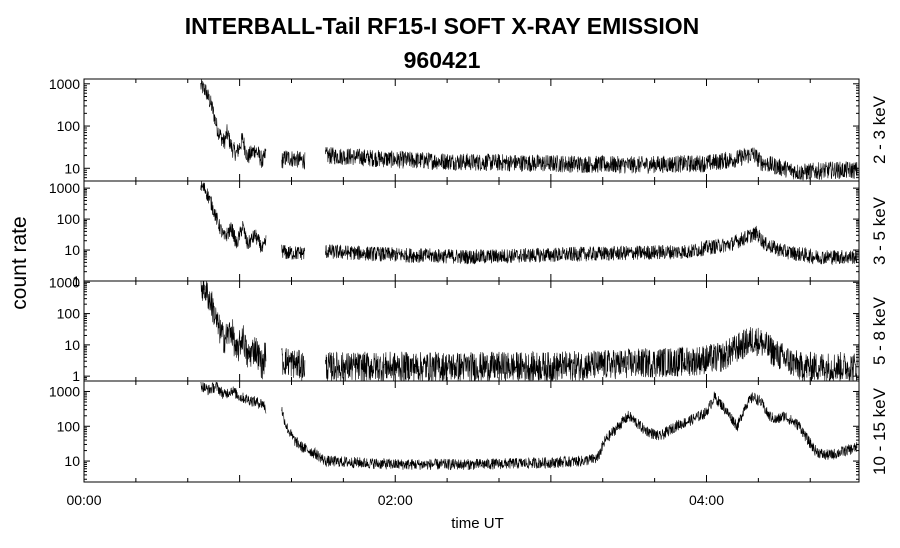 The height and width of the screenshot is (548, 900). I want to click on y-axis-label: count rate, so click(19, 262).